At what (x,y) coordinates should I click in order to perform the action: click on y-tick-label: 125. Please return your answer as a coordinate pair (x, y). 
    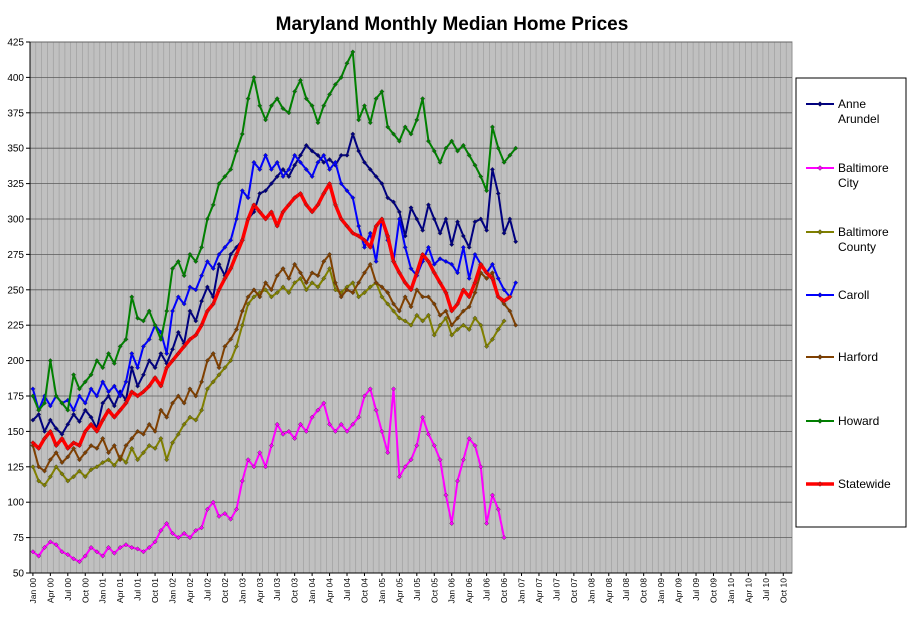
    Looking at the image, I should click on (15, 467).